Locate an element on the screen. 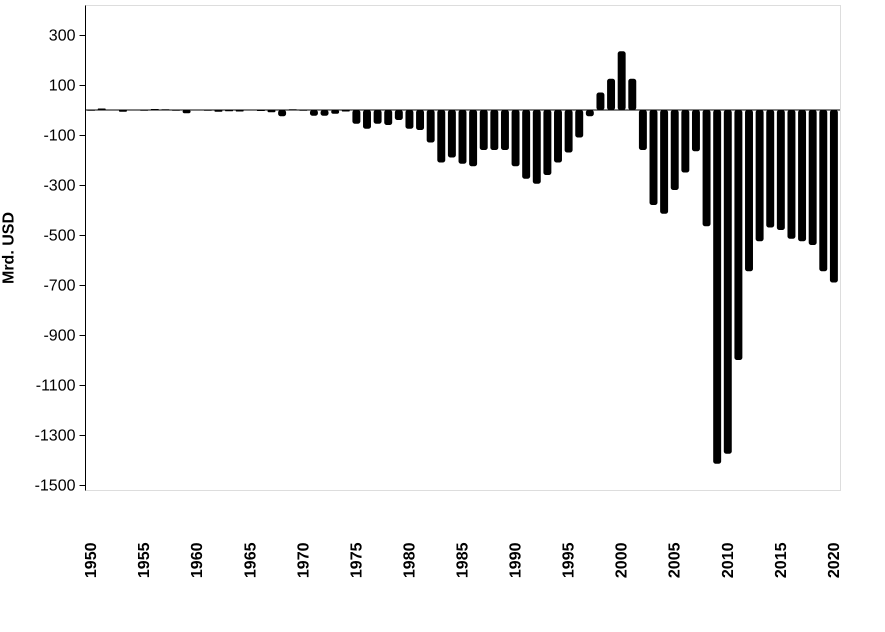 This screenshot has height=632, width=885. y-tick-label: -900 is located at coordinates (59, 336).